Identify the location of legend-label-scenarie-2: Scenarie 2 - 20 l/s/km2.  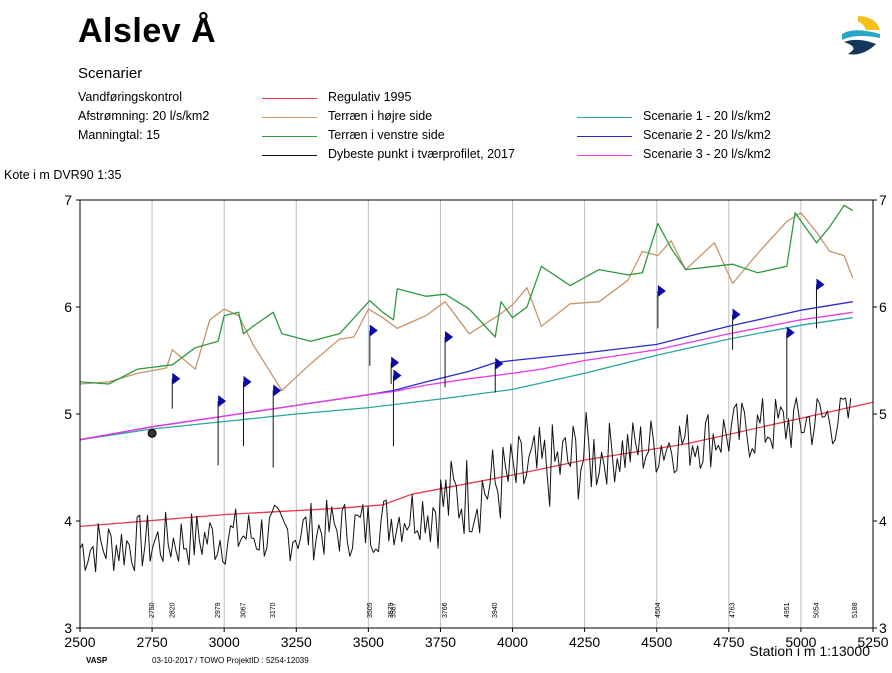
(707, 135).